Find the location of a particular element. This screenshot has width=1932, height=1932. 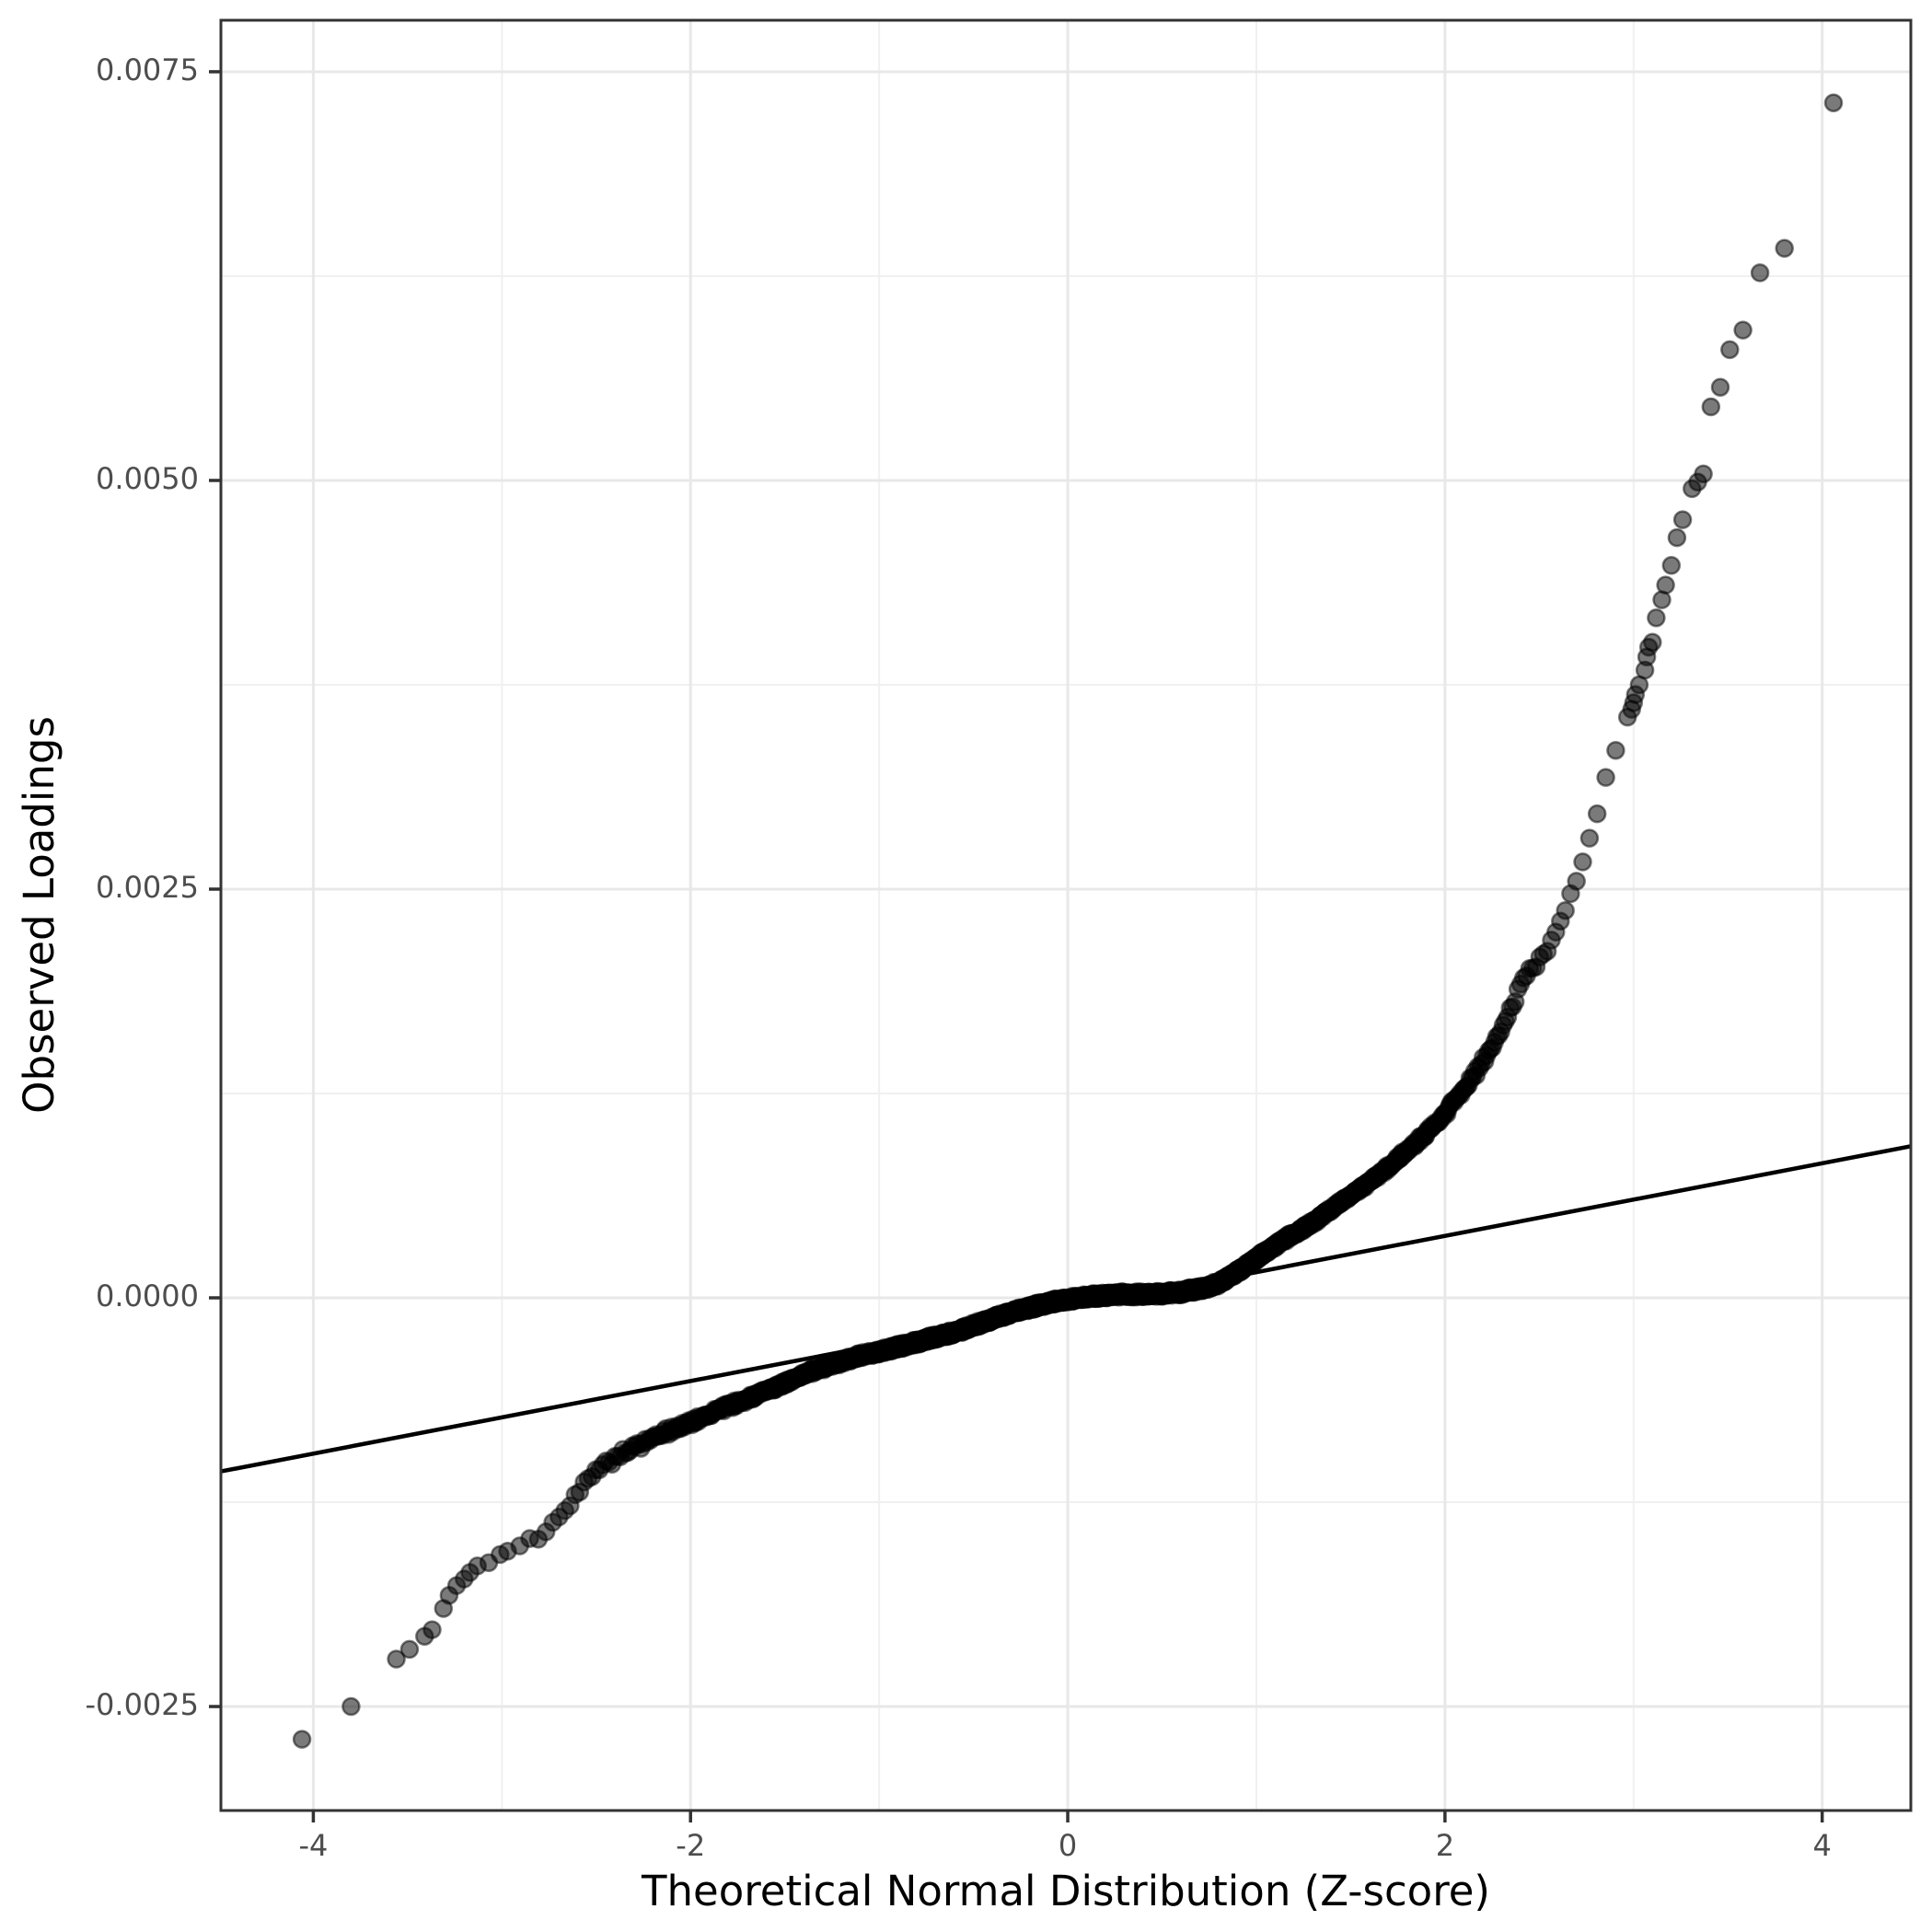

x-tick-label: 0 is located at coordinates (1068, 1846).